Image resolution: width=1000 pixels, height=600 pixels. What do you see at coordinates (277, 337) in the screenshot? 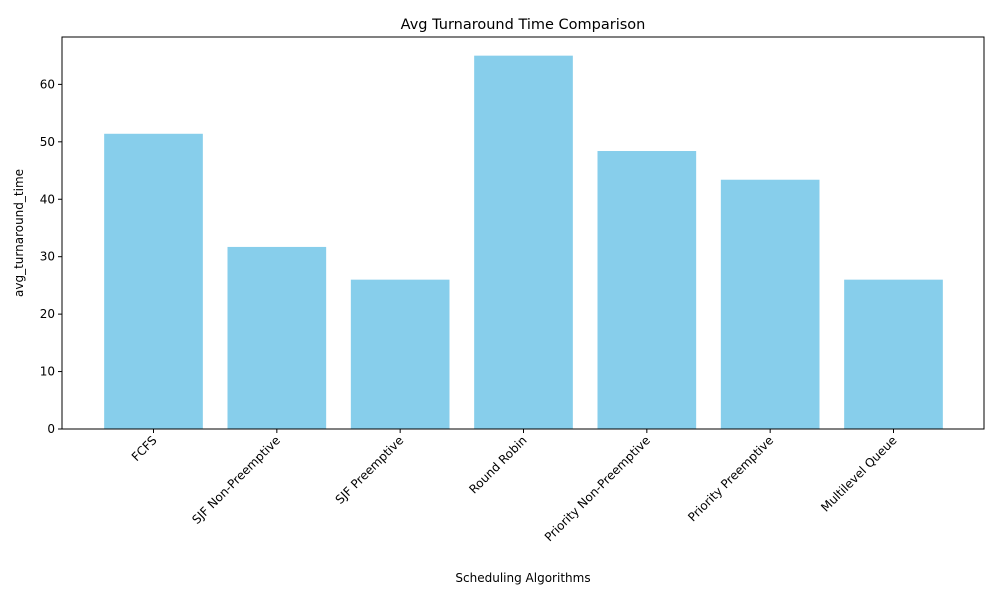
I see `bar-sjf-non-preemptive` at bounding box center [277, 337].